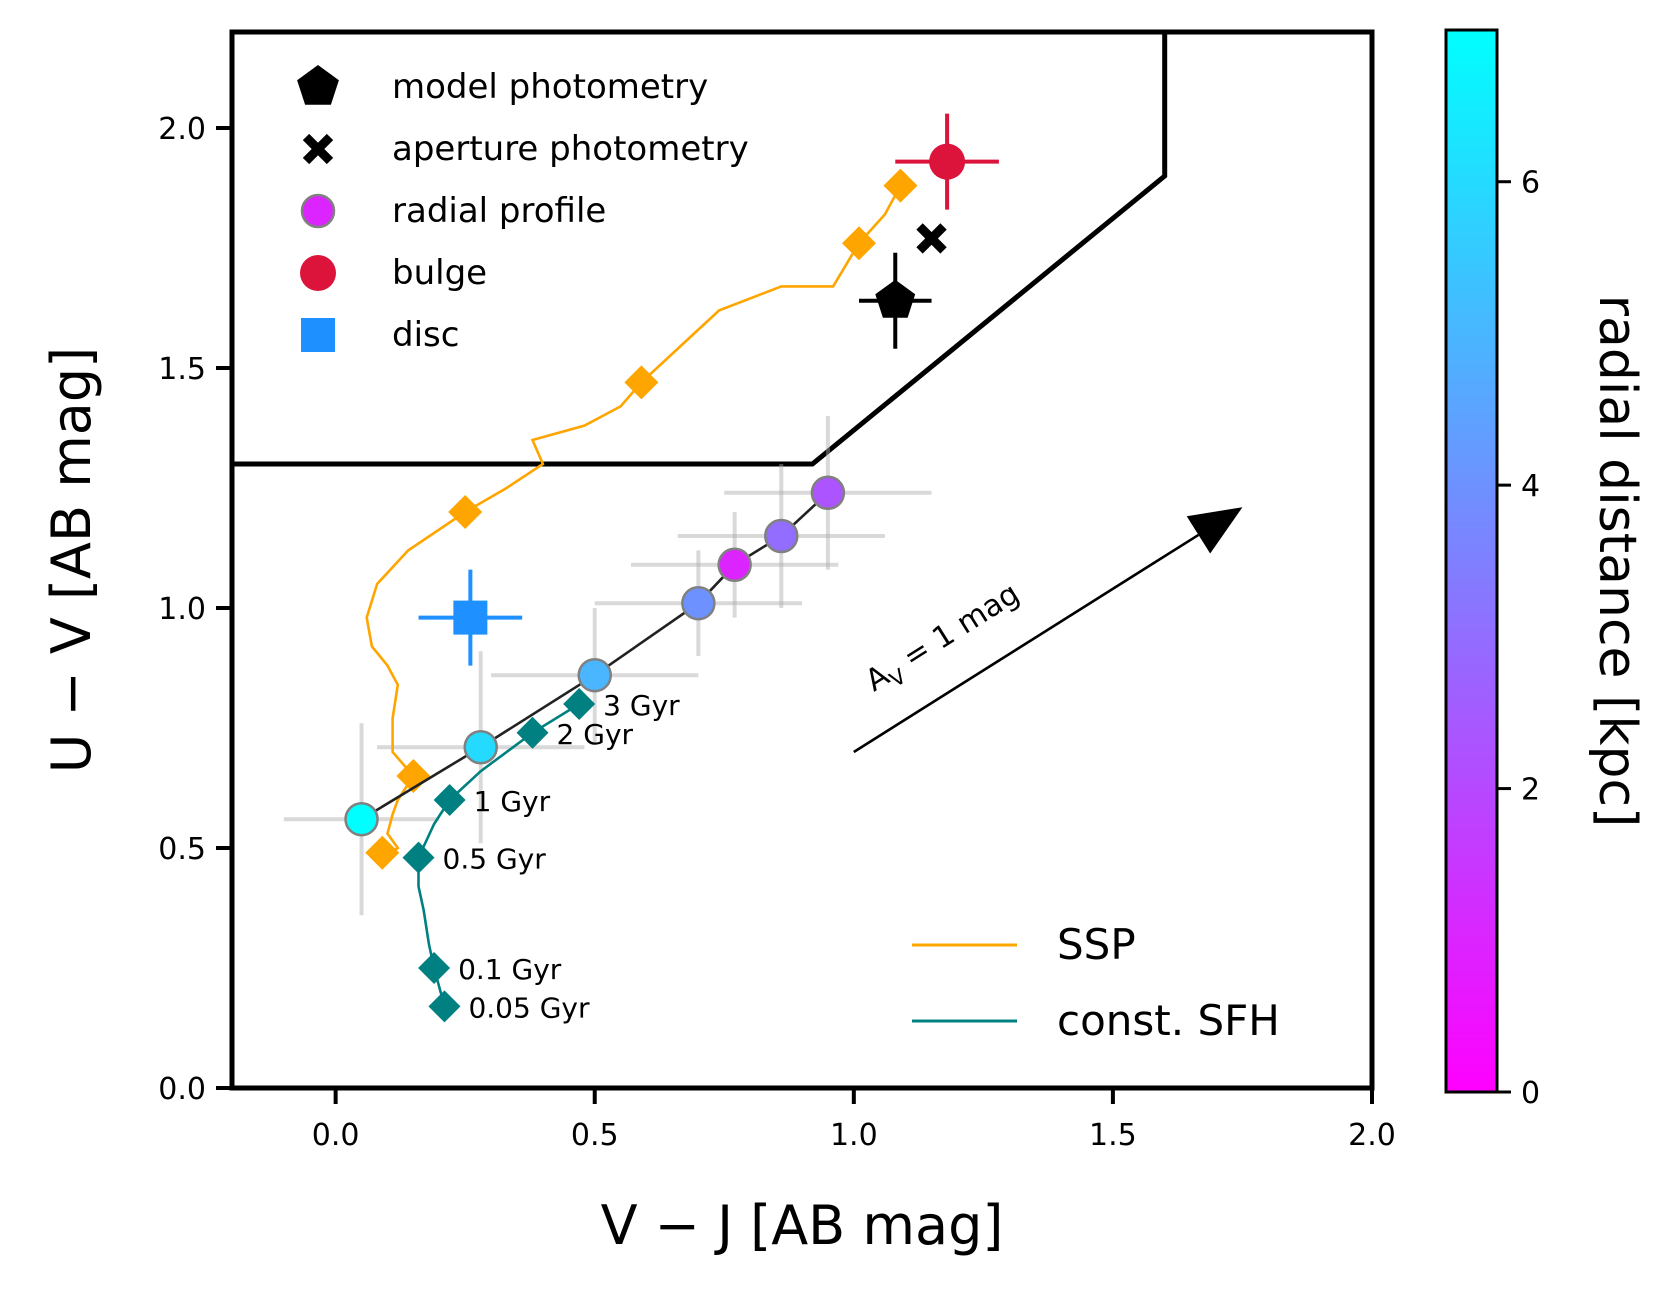  I want to click on legend-radial-profile-marker, so click(318, 211).